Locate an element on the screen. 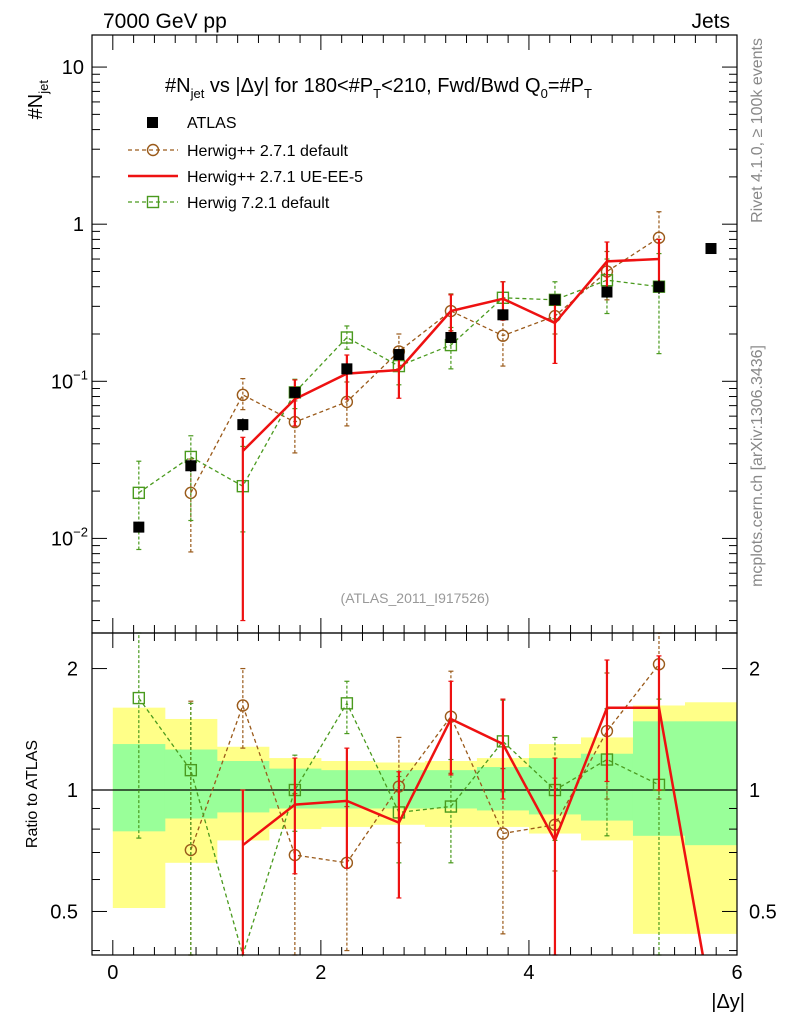 The image size is (786, 1024). ratio-band-inner is located at coordinates (711, 783).